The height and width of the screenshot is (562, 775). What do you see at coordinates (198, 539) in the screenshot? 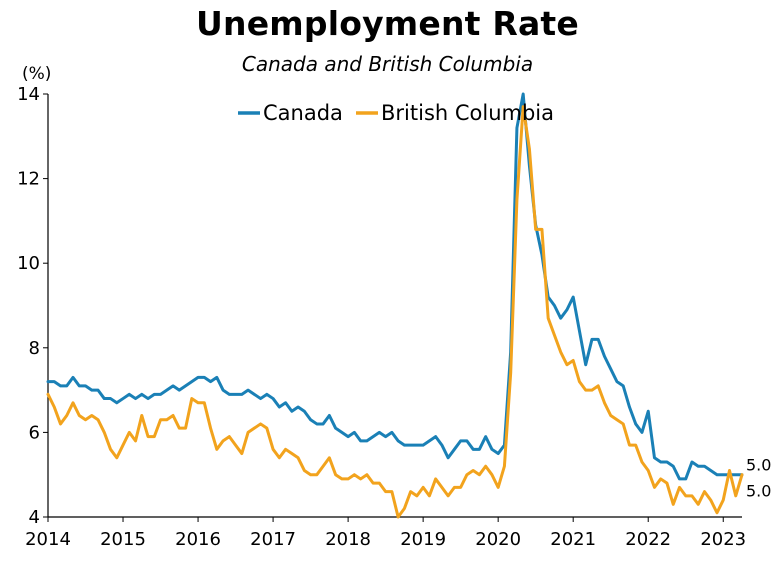
I see `x-tick-label: 2016` at bounding box center [198, 539].